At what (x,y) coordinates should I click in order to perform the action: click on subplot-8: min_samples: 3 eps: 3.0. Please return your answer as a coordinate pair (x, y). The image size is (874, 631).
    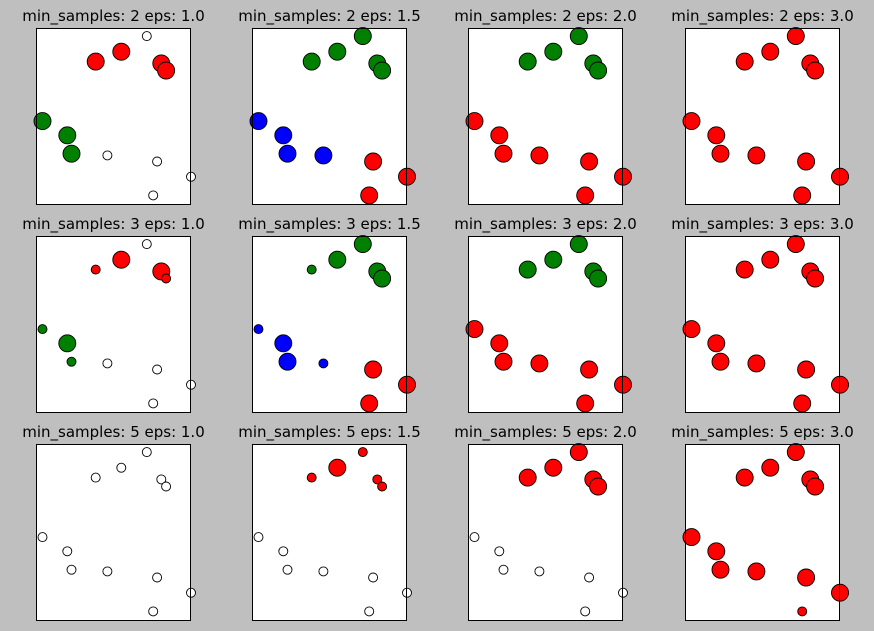
    Looking at the image, I should click on (762, 314).